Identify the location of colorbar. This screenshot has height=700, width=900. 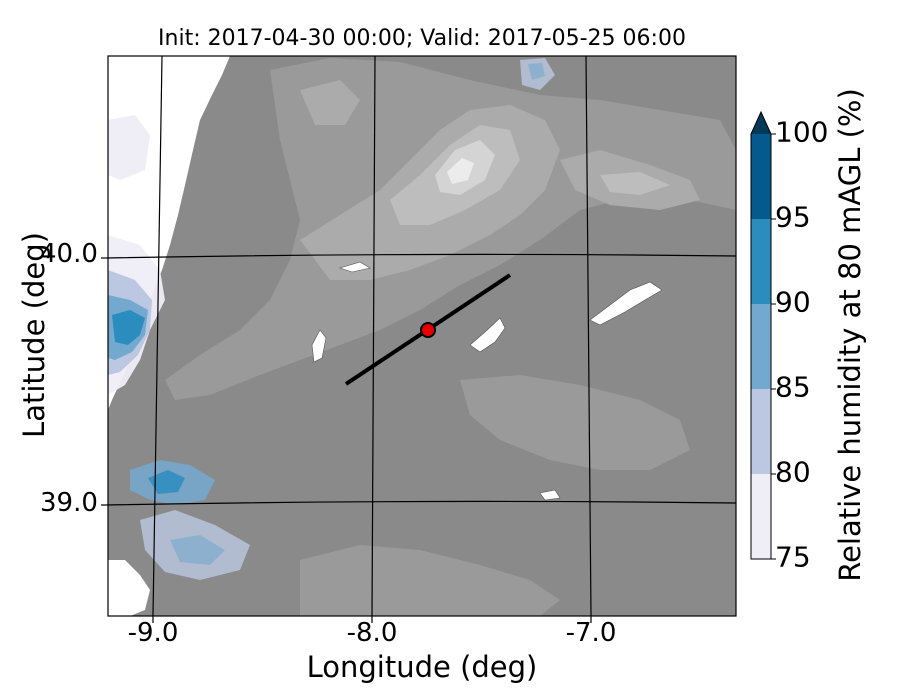
(763, 335).